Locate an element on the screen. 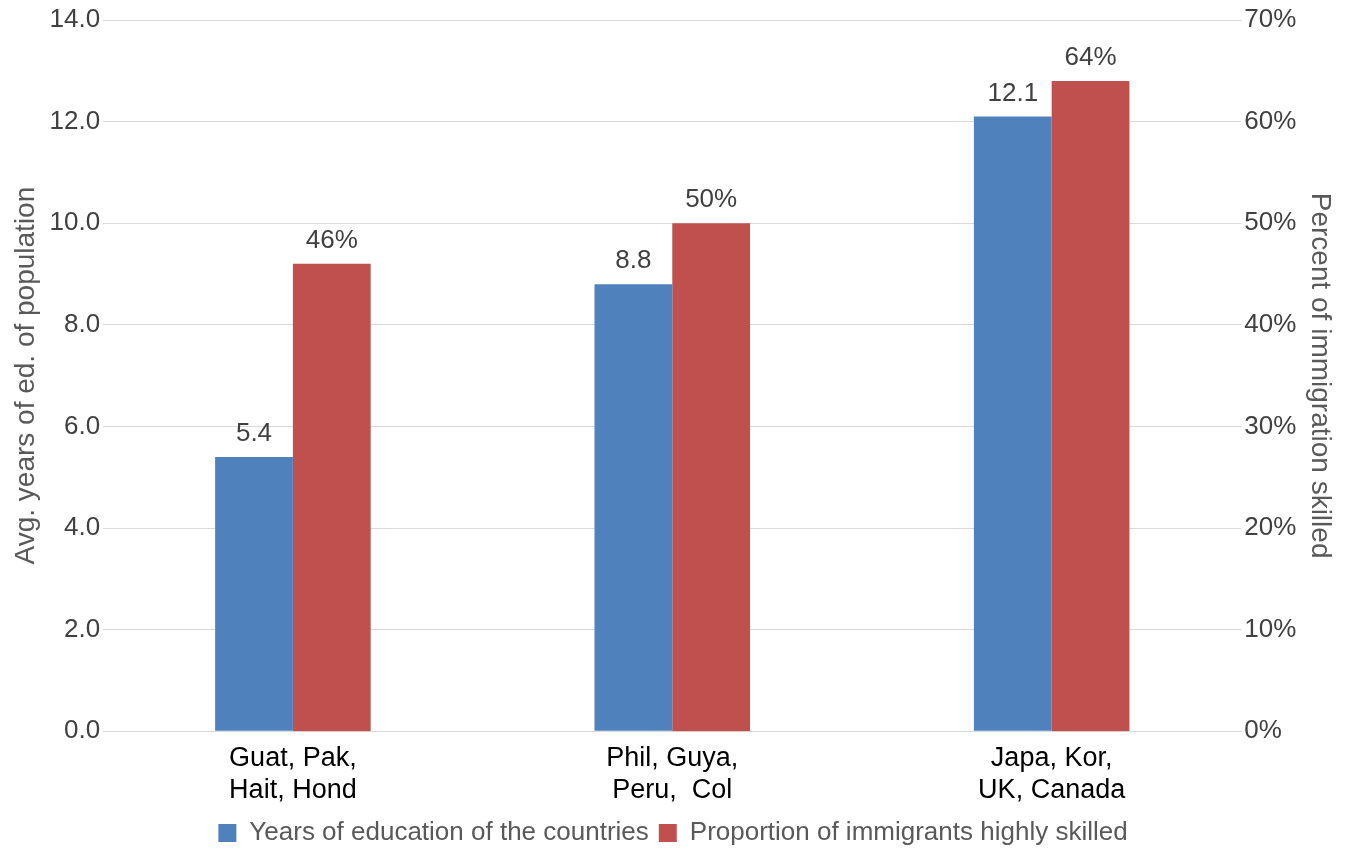  legend-label: Proportion of immigrants highly skilled is located at coordinates (908, 831).